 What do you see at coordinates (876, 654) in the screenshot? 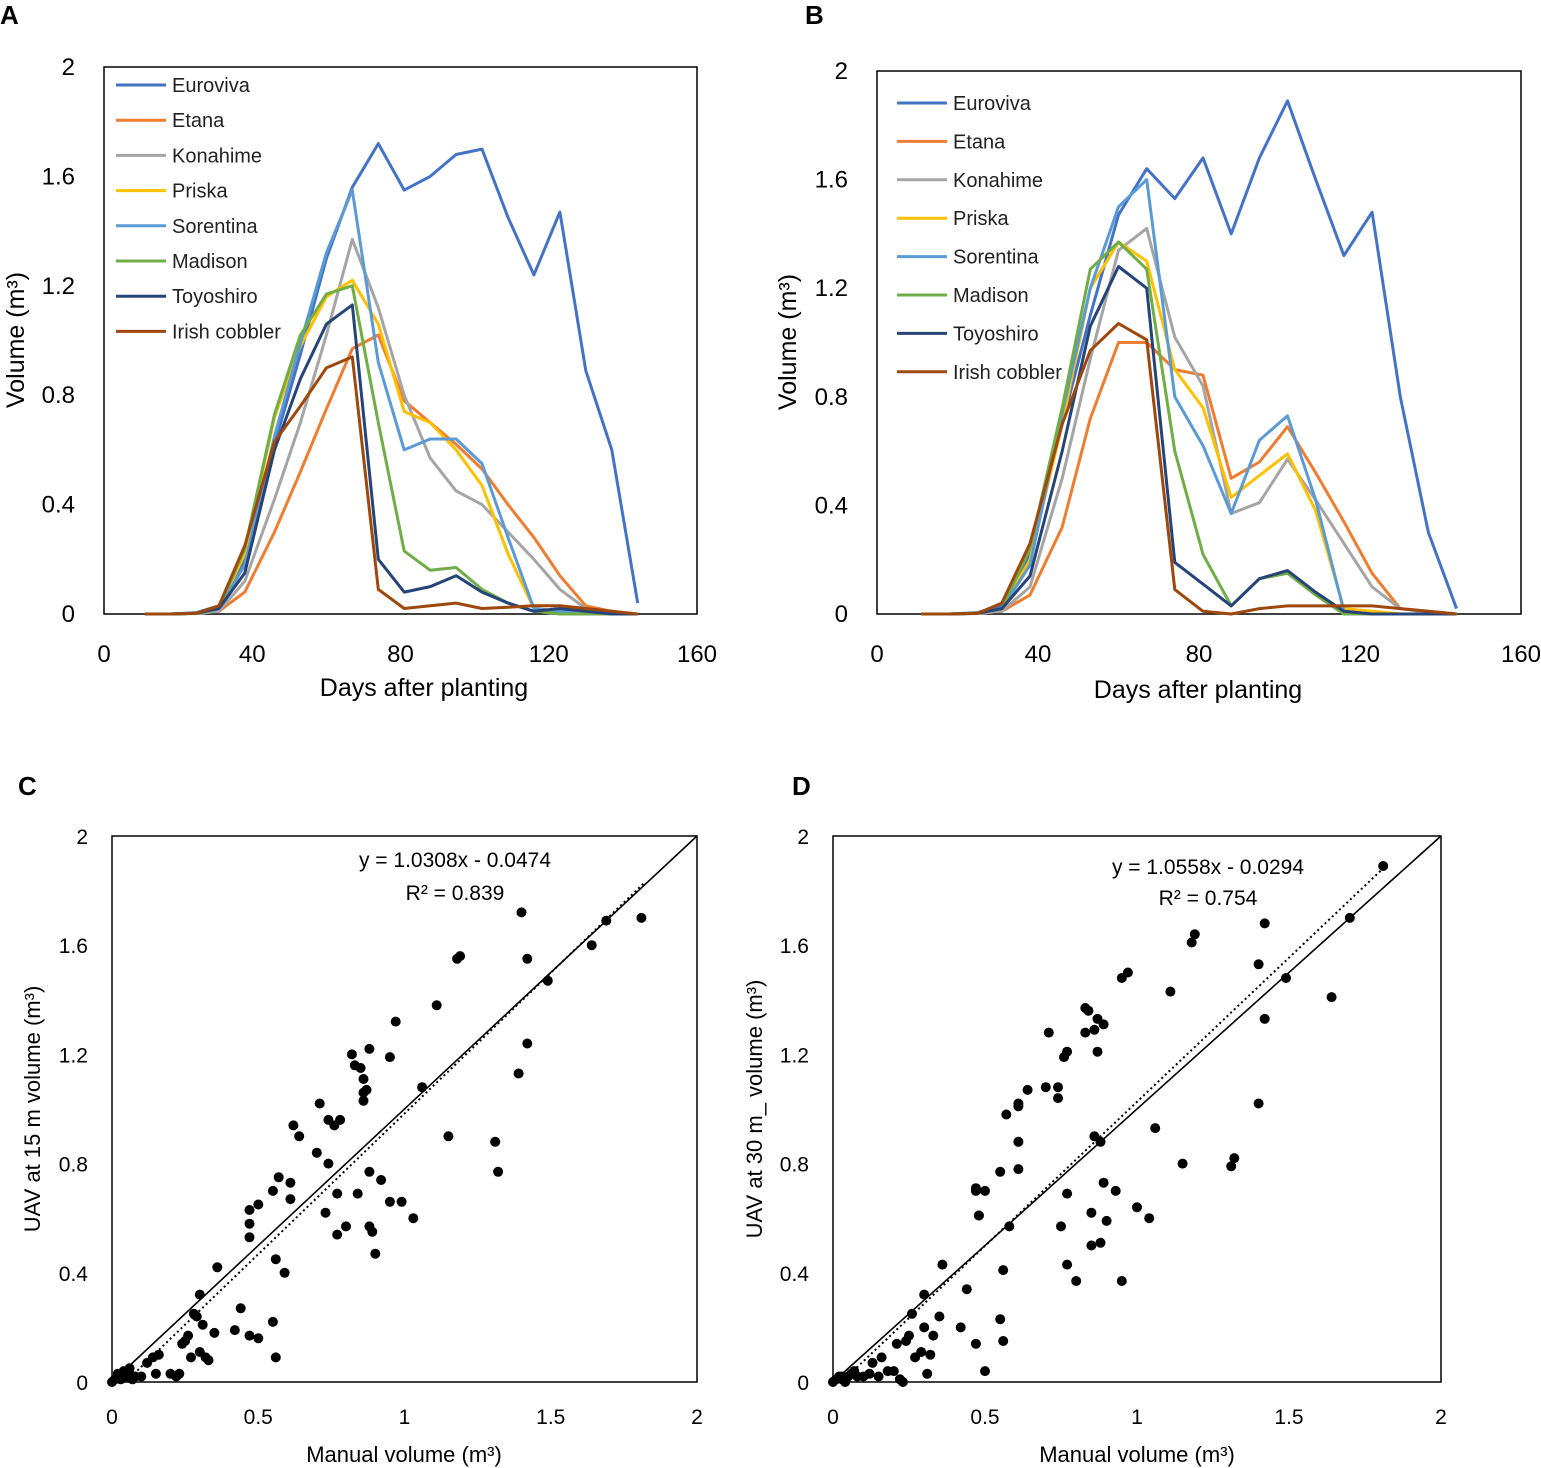
I see `b-x-tick-label: 0` at bounding box center [876, 654].